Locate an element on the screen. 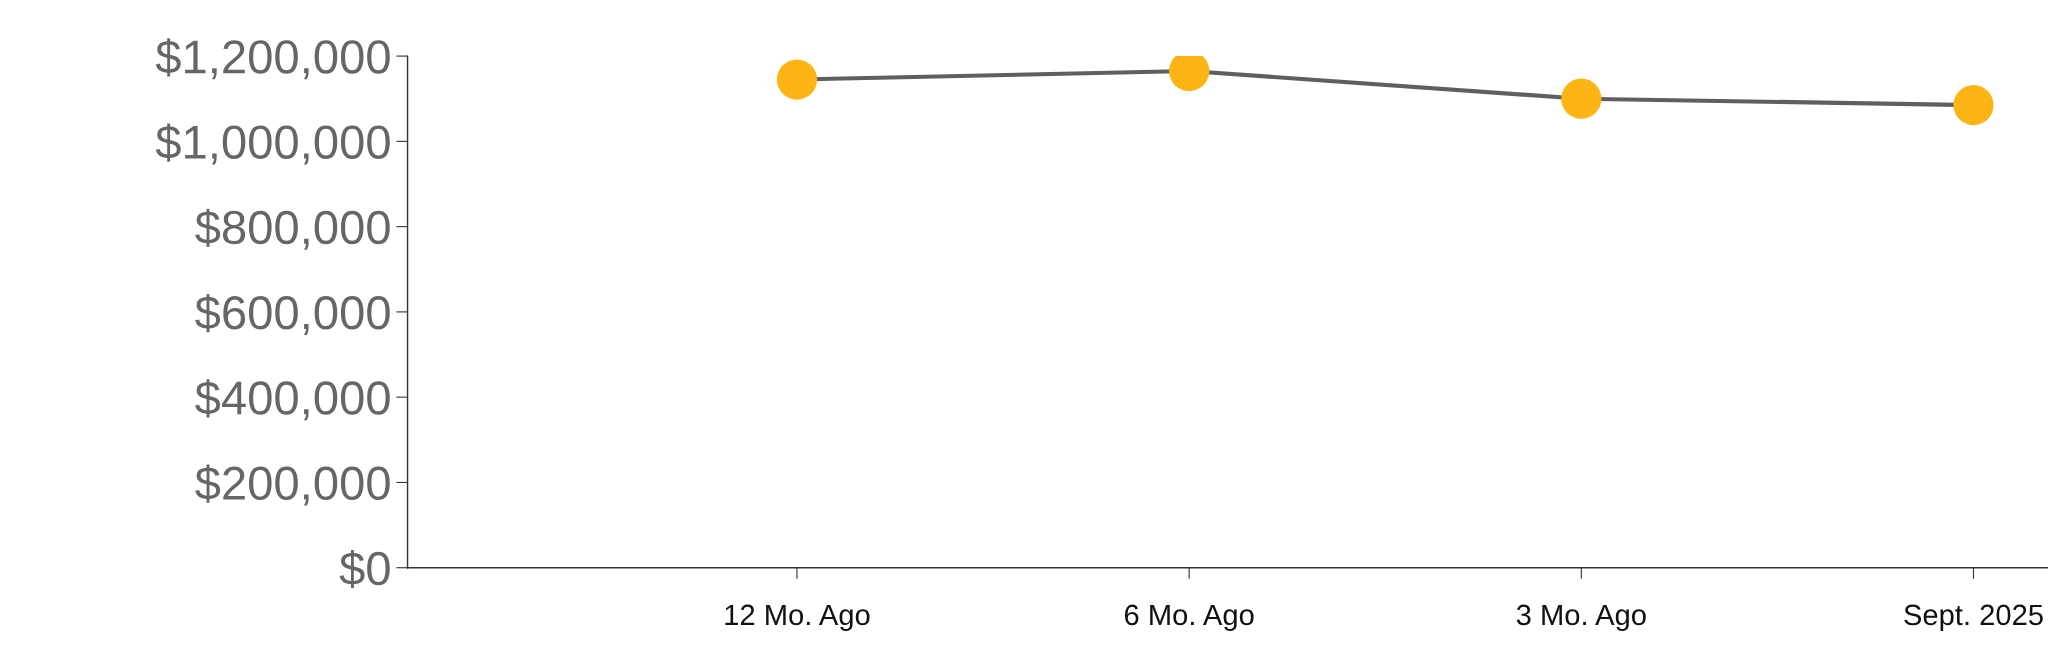 This screenshot has height=663, width=2048. y-tick-label: $600,000 is located at coordinates (292, 315).